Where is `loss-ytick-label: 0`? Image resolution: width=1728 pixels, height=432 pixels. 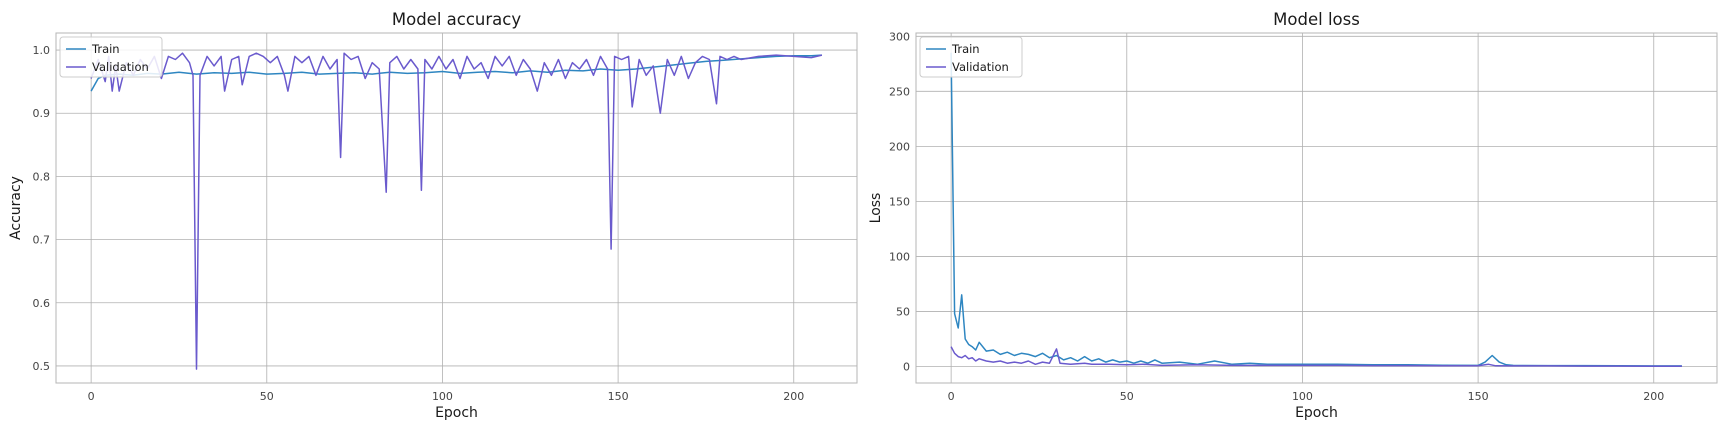 loss-ytick-label: 0 is located at coordinates (906, 366).